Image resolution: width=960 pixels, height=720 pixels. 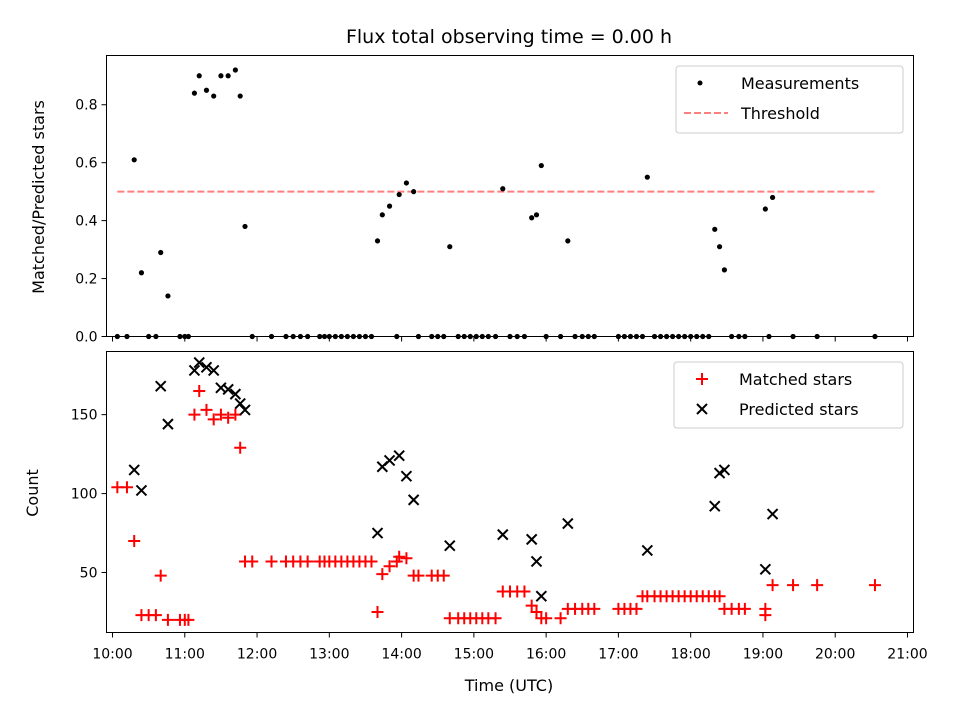 I want to click on top-y-tick-label: 0.2, so click(x=86, y=280).